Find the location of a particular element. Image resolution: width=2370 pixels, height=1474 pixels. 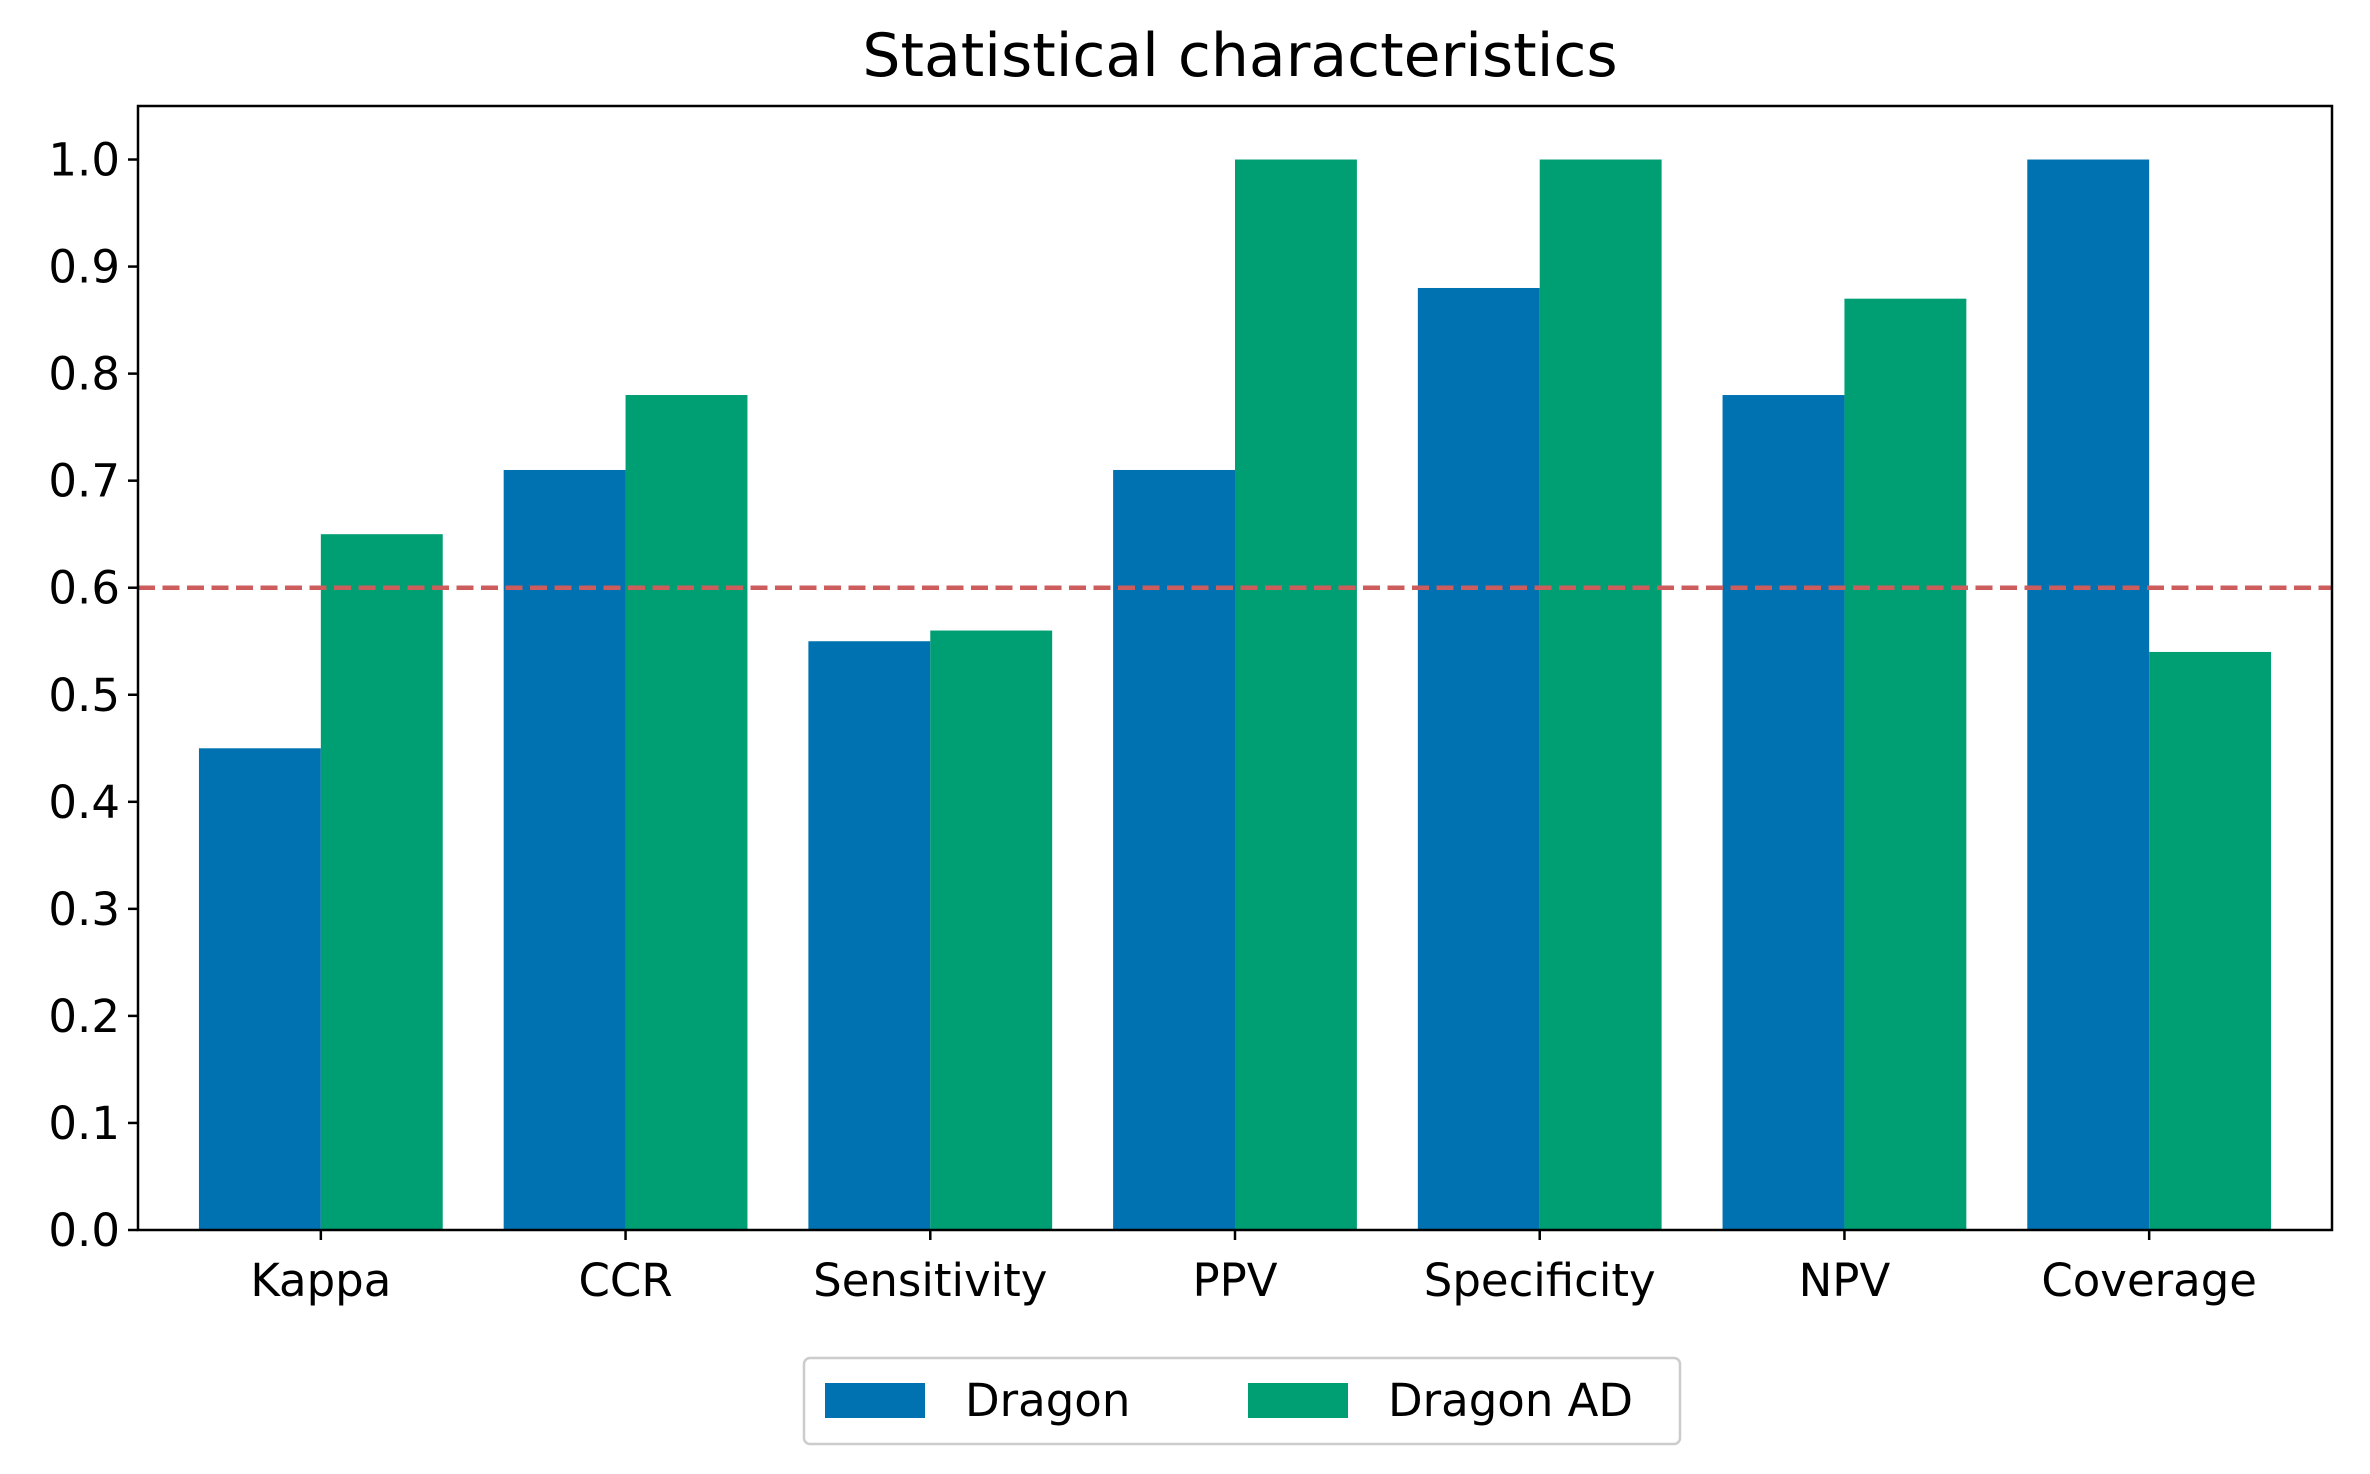

bar-dragon-ad-kappa is located at coordinates (381, 882).